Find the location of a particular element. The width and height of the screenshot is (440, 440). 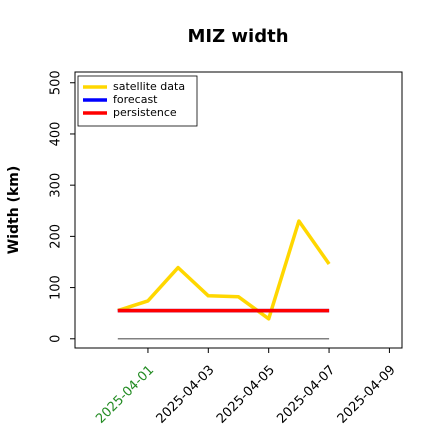

y-tick-label: 300 is located at coordinates (56, 185).